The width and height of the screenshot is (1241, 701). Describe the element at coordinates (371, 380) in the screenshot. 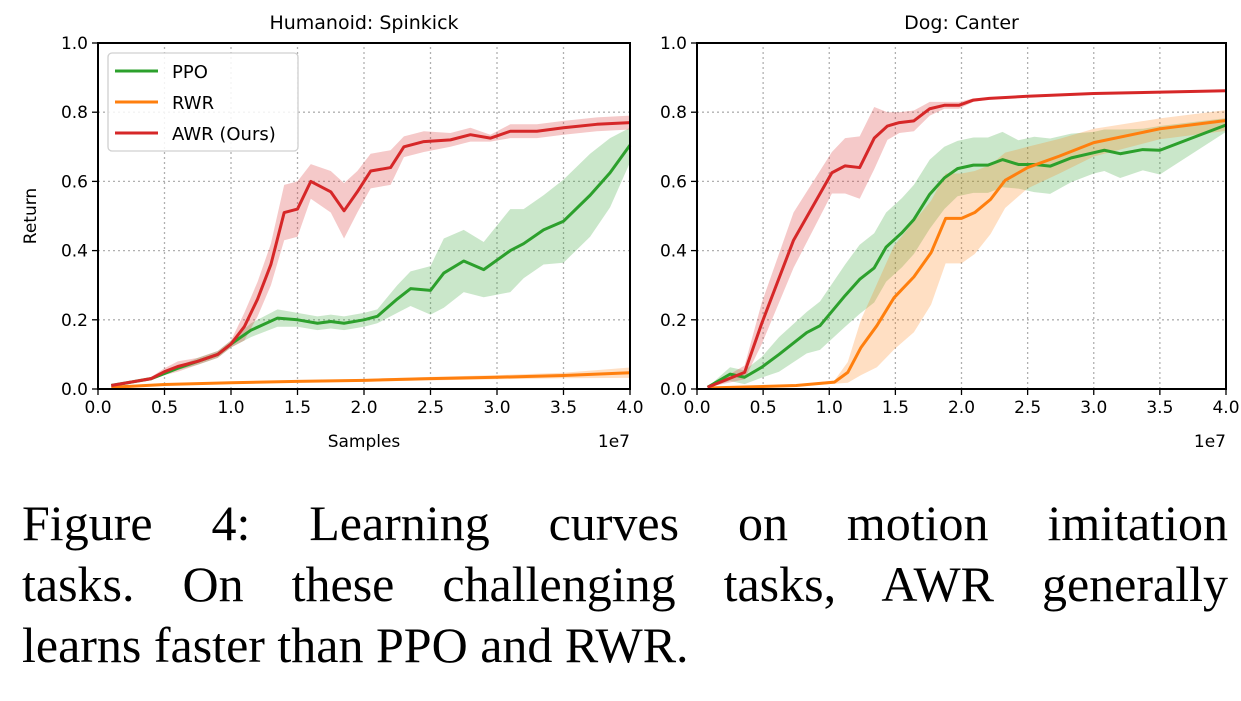

I see `line-rwr` at that location.